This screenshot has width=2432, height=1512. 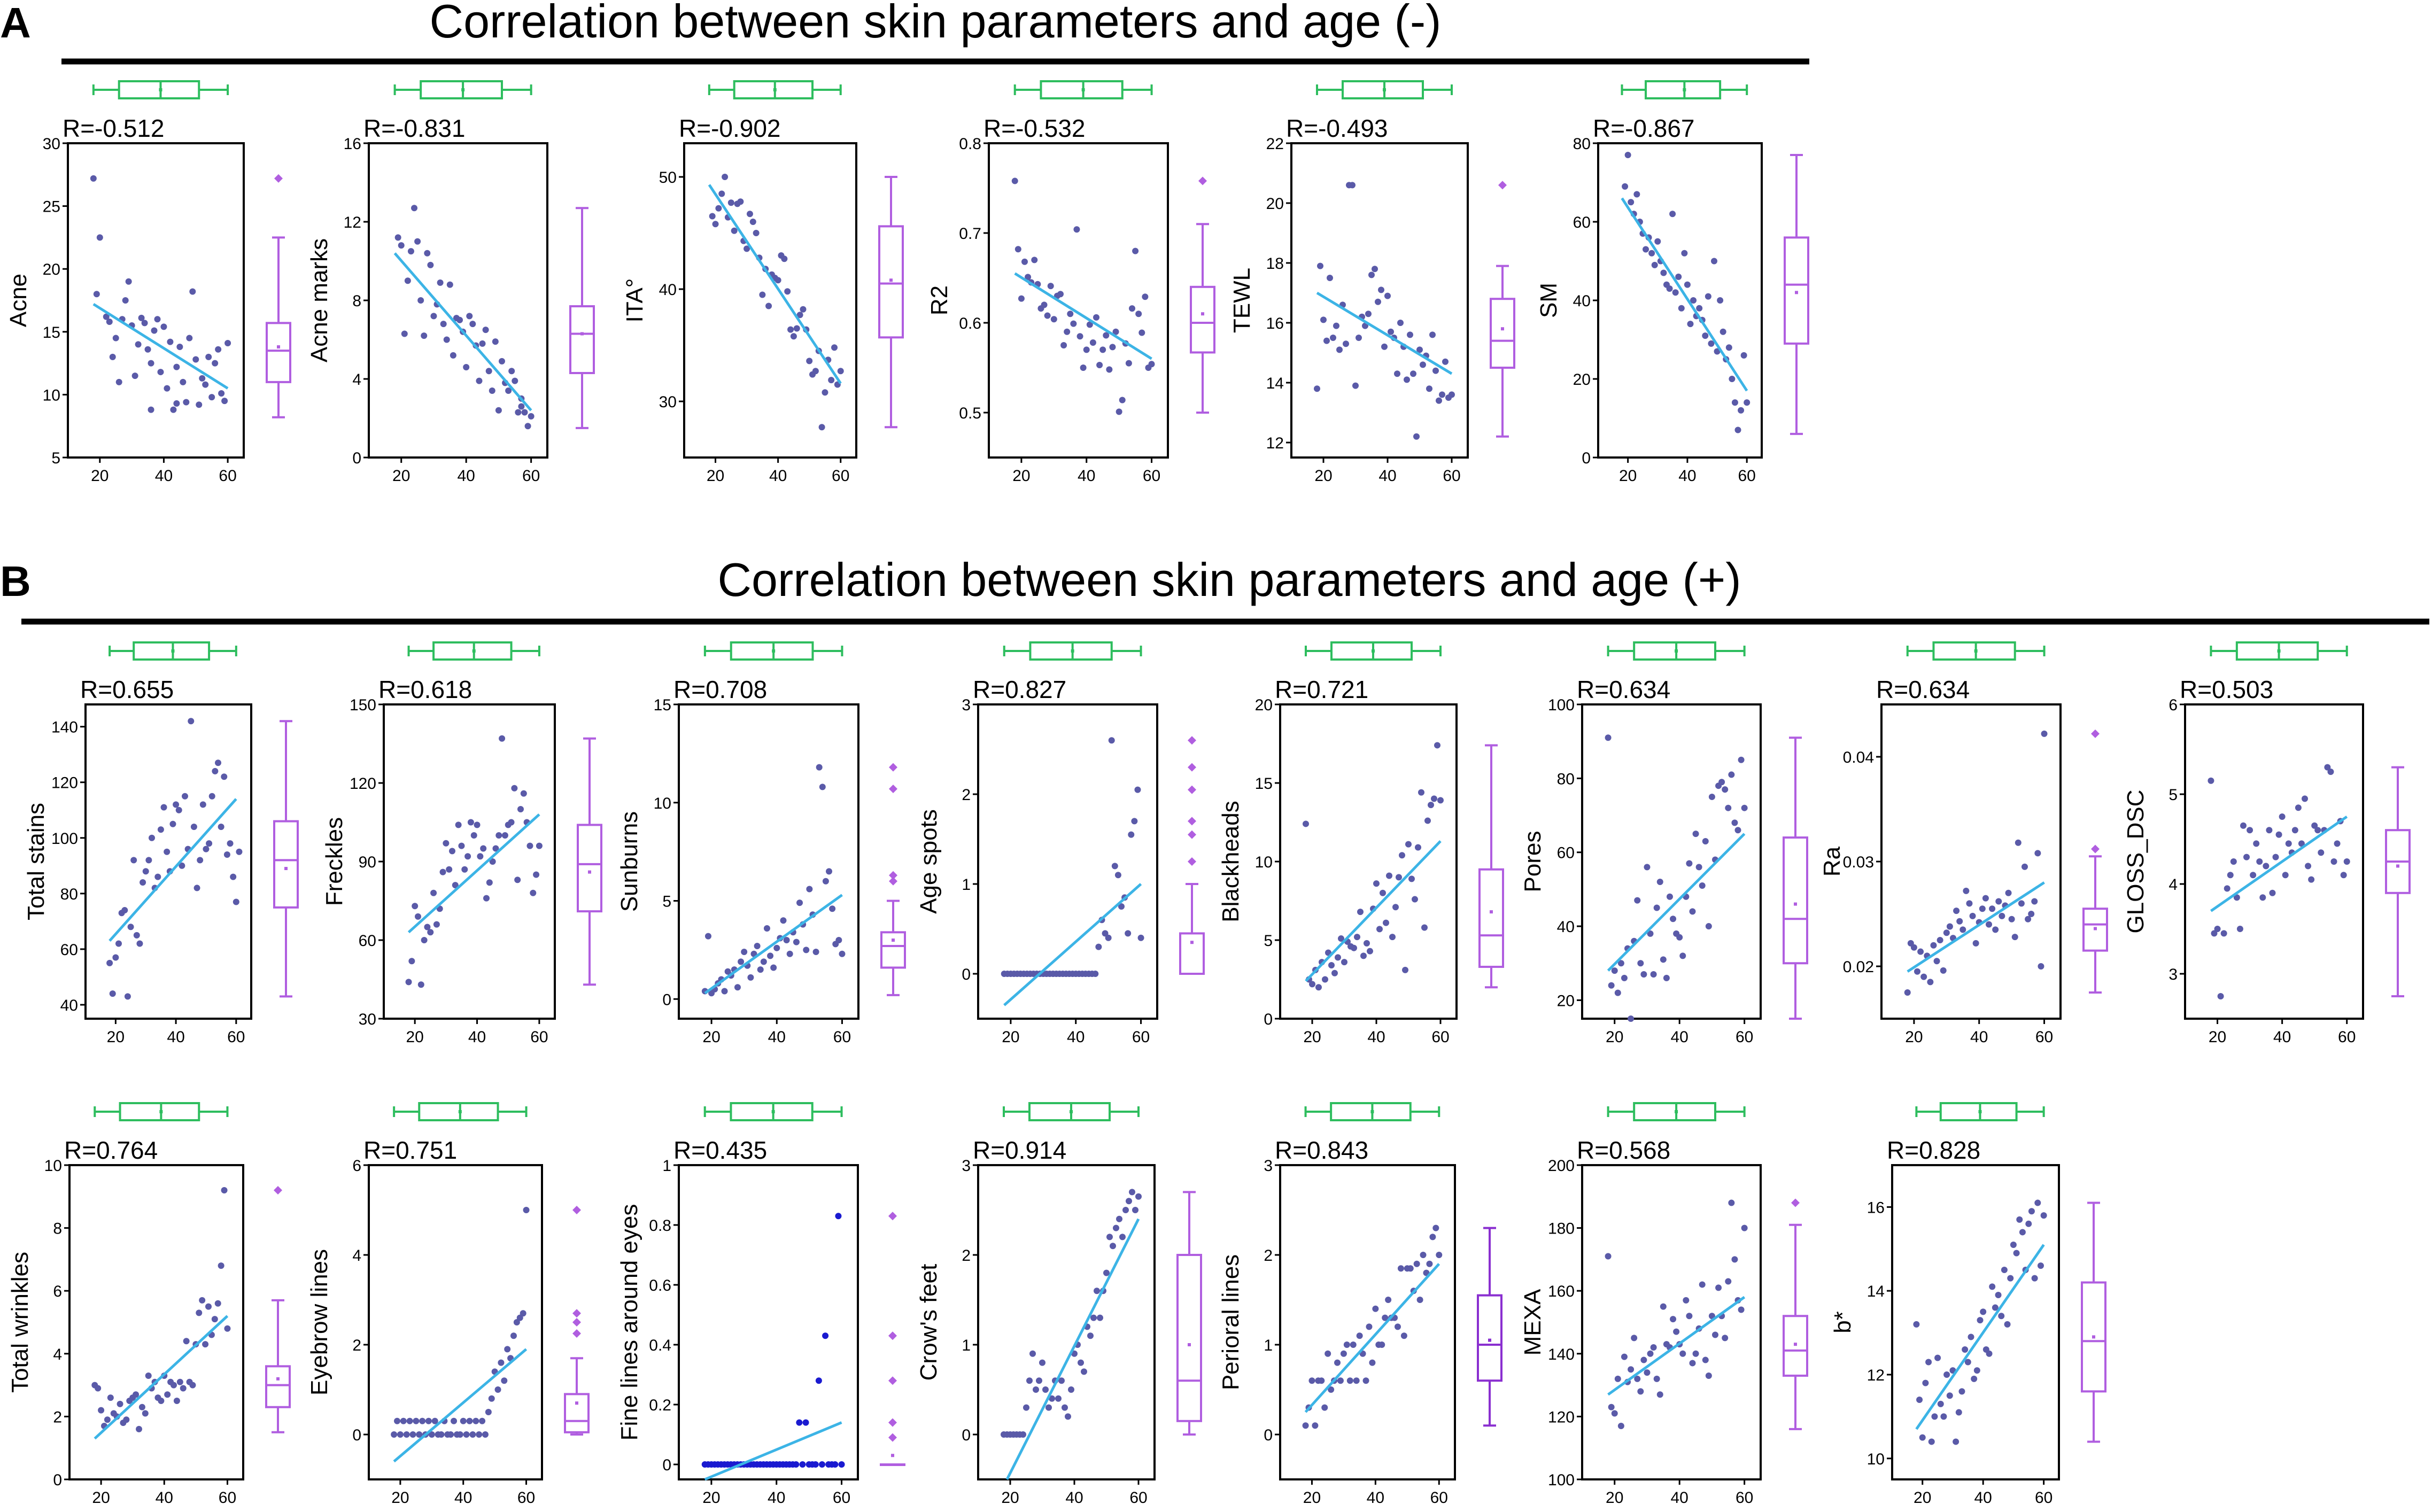 I want to click on y-tick-label: 0, so click(x=967, y=1435).